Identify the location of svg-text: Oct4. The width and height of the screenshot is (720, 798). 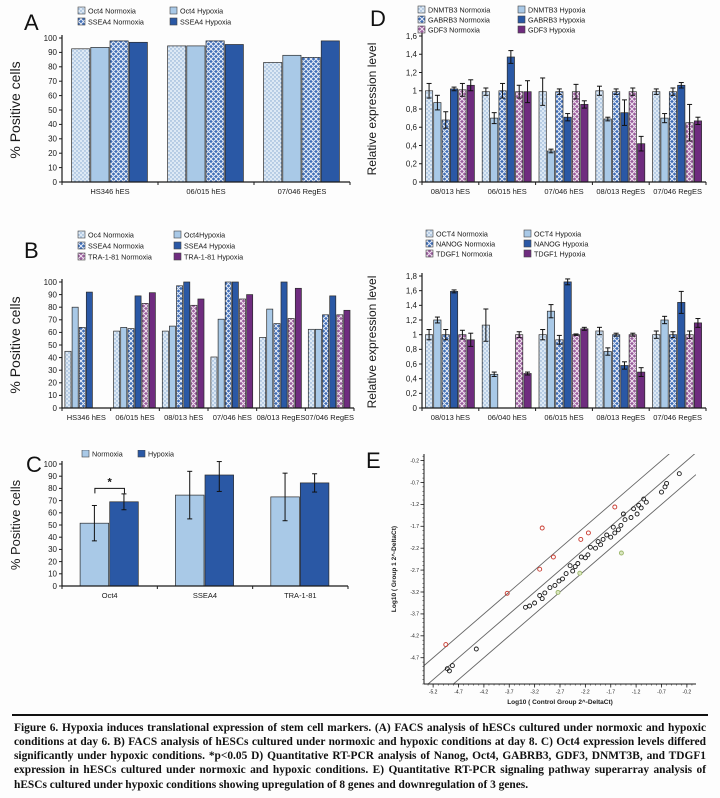
(110, 595).